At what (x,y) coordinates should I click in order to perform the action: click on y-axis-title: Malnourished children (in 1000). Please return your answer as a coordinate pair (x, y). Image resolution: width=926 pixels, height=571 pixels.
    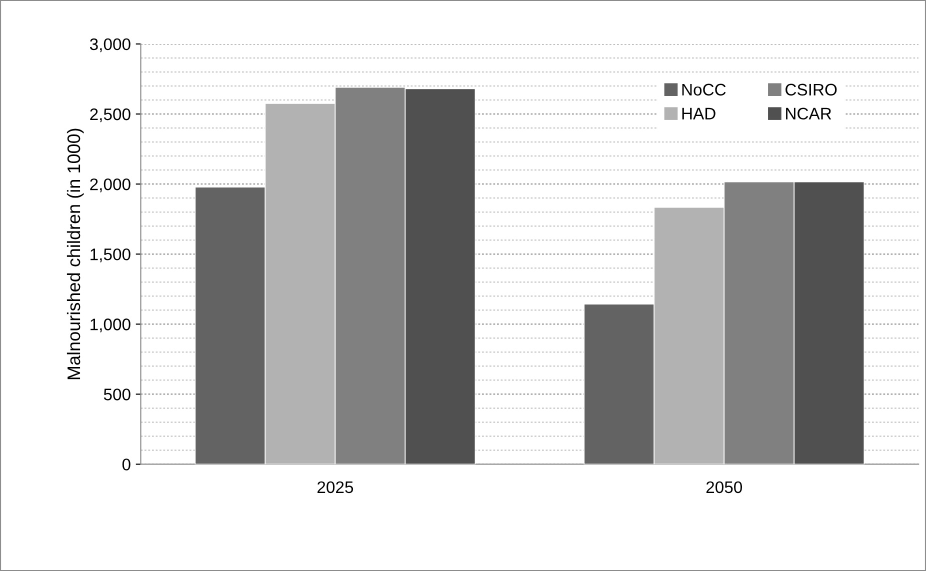
    Looking at the image, I should click on (75, 254).